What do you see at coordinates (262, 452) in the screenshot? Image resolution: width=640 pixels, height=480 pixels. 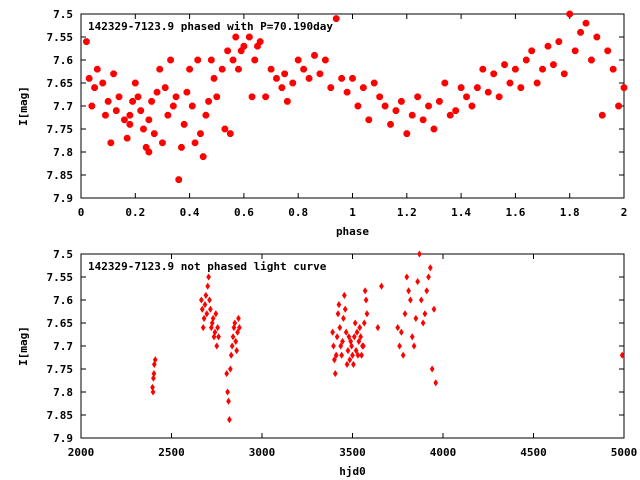 I see `x-tick-label: 3000` at bounding box center [262, 452].